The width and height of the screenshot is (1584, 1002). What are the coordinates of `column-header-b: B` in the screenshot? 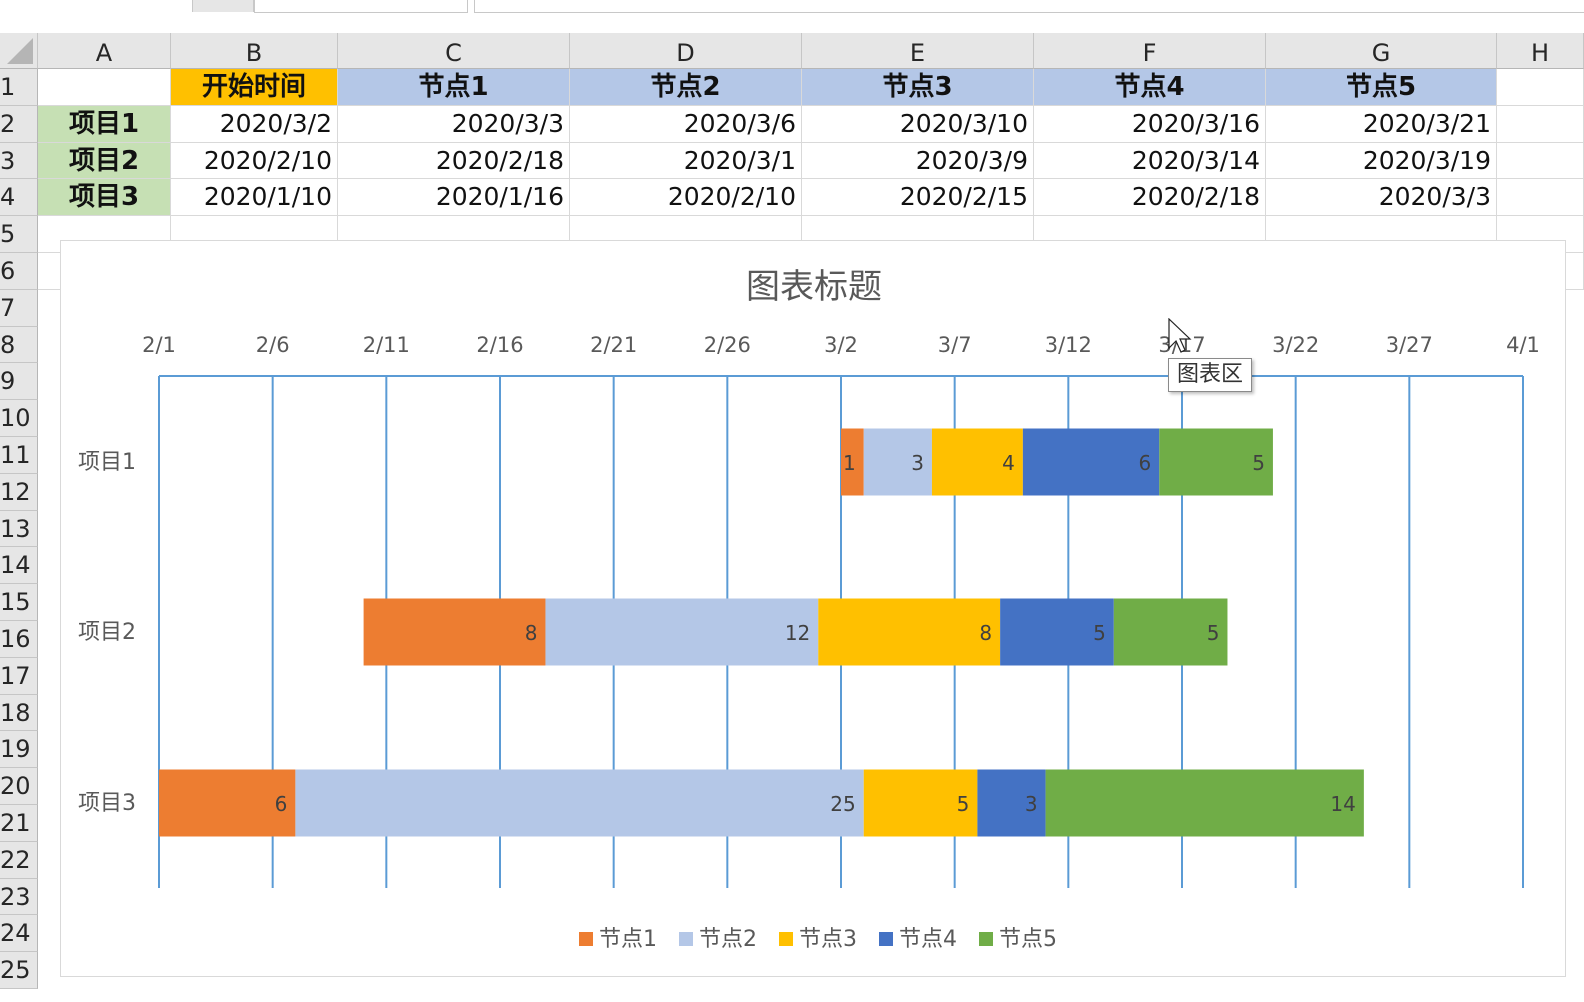 It's located at (254, 51).